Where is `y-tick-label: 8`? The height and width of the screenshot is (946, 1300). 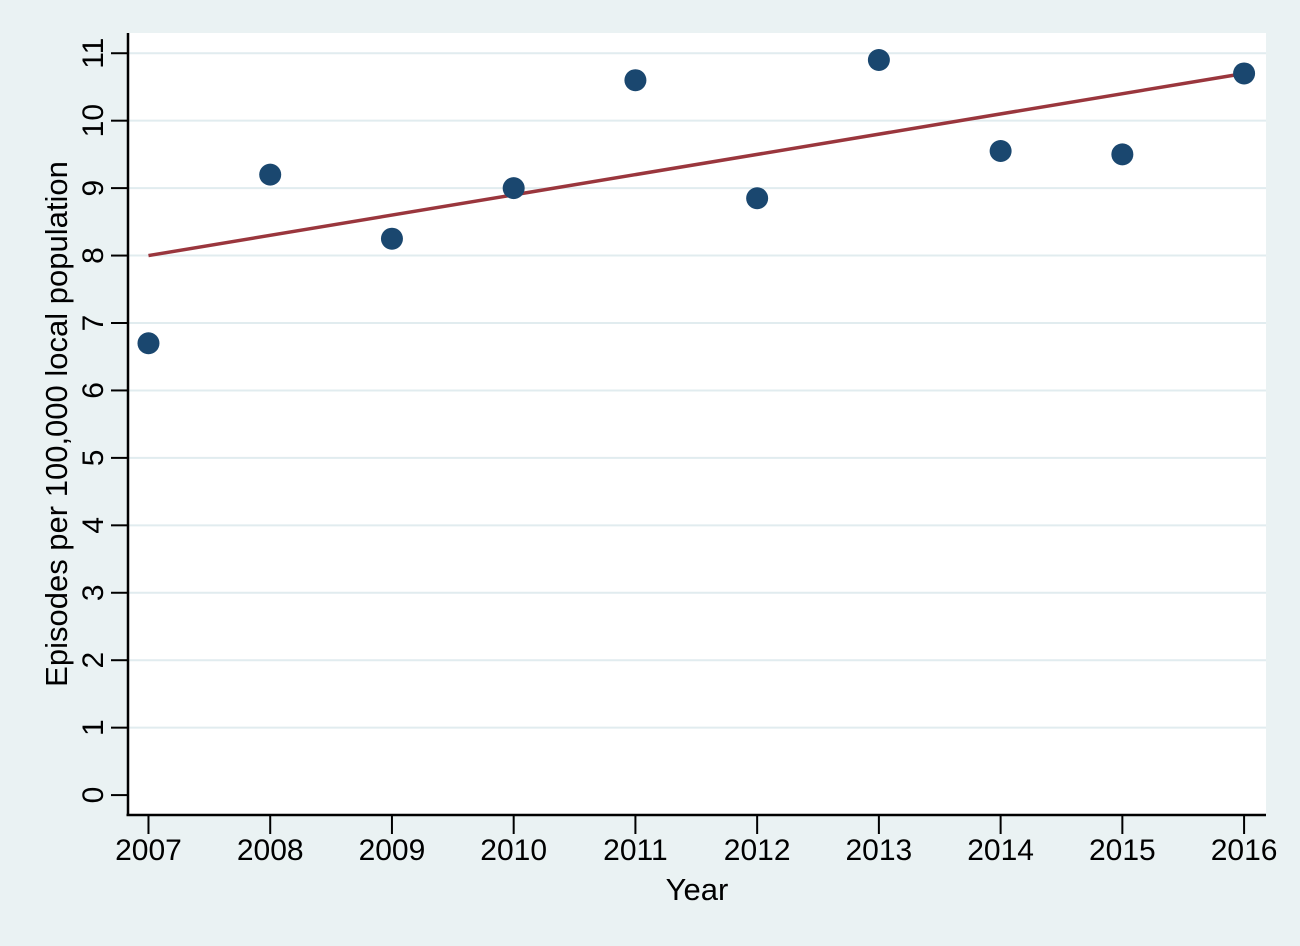
y-tick-label: 8 is located at coordinates (93, 255).